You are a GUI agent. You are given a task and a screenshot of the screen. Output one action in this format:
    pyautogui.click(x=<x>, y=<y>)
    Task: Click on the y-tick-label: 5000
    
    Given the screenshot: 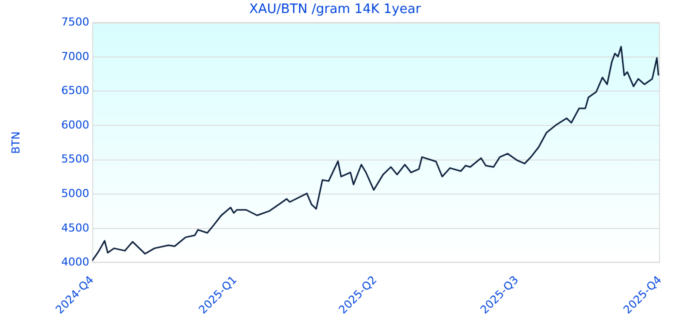 What is the action you would take?
    pyautogui.click(x=75, y=193)
    